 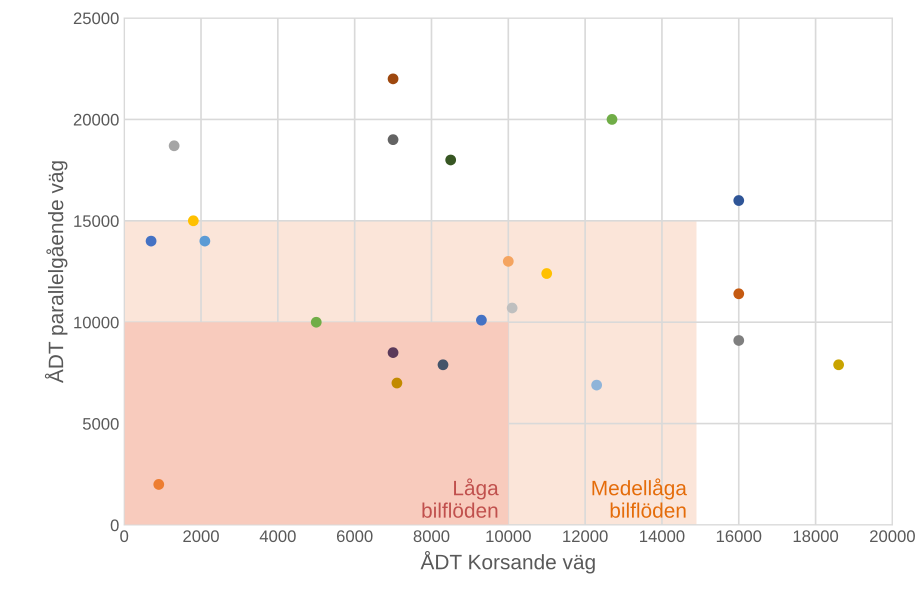 I want to click on y-tick-label: 10000, so click(x=96, y=322).